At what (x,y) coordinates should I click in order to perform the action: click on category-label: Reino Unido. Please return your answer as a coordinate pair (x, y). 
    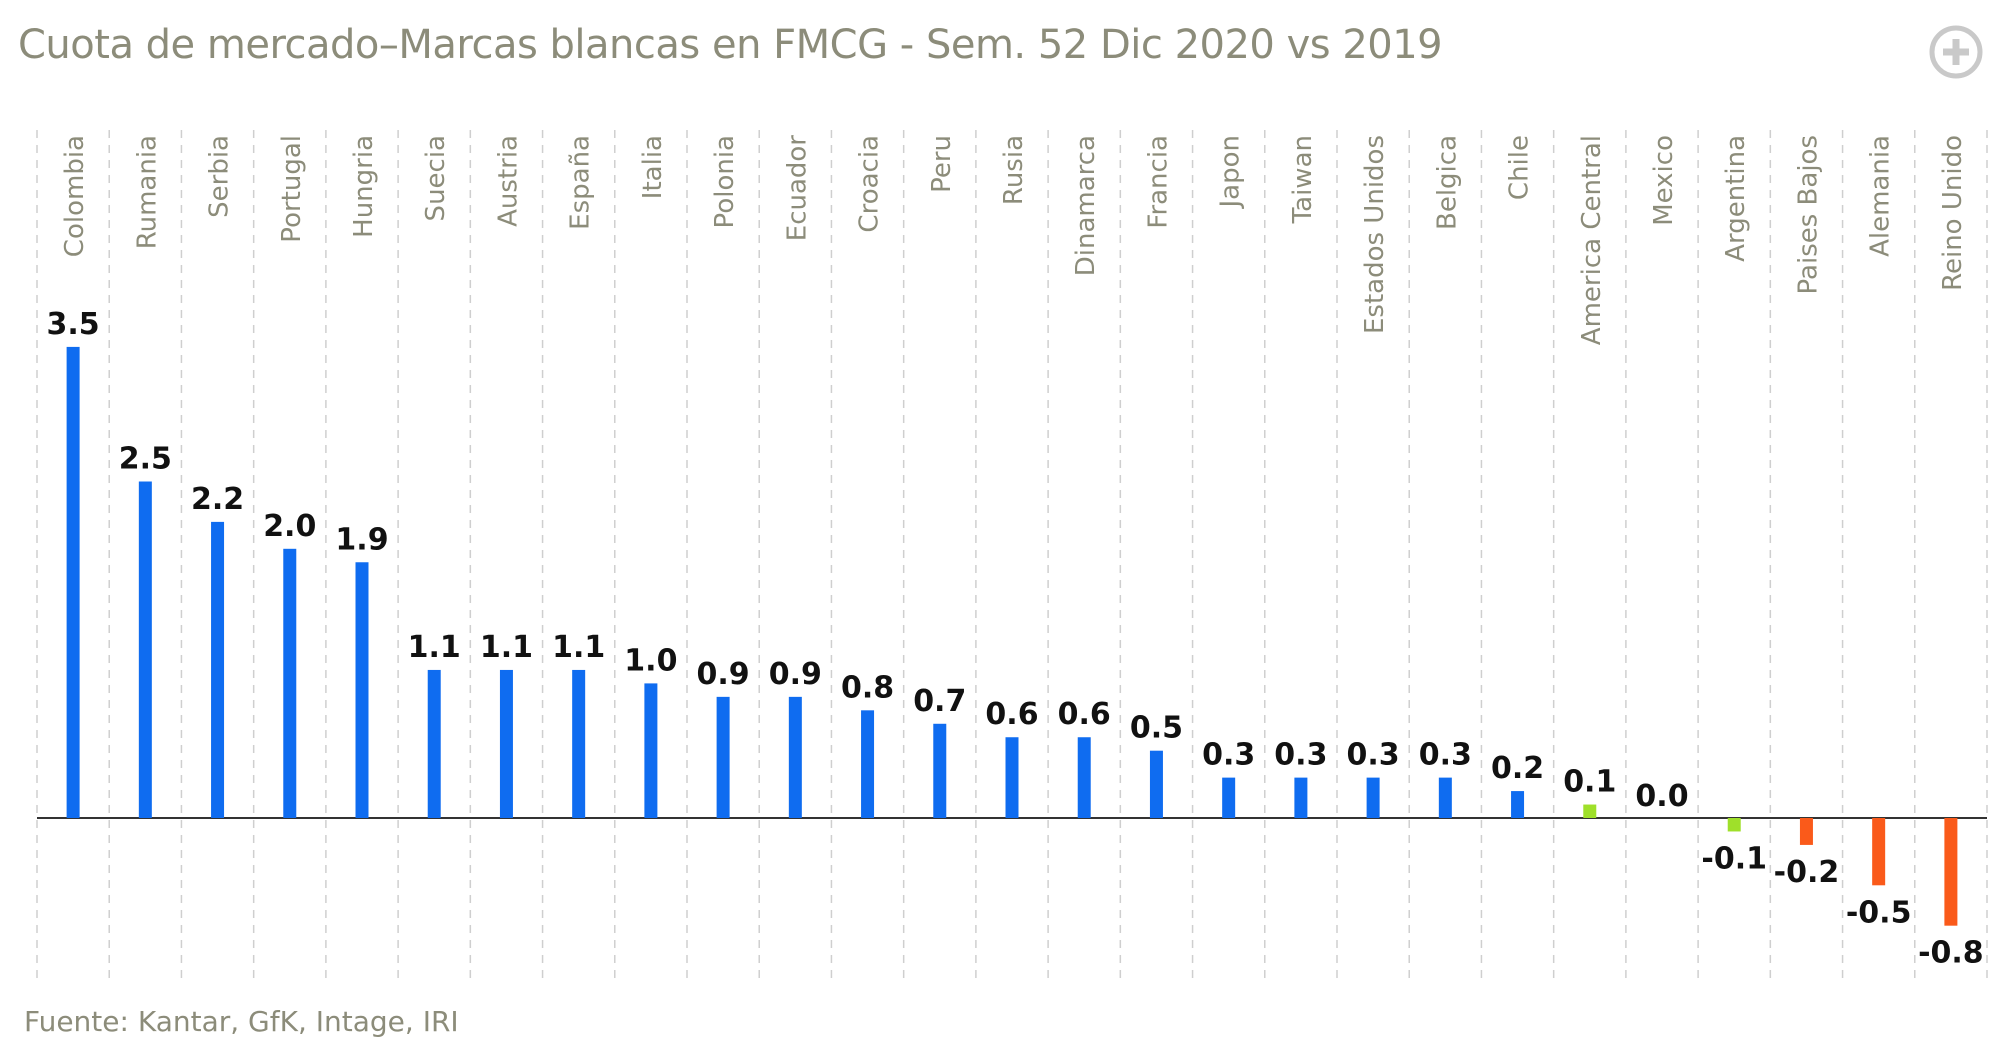
    Looking at the image, I should click on (1953, 213).